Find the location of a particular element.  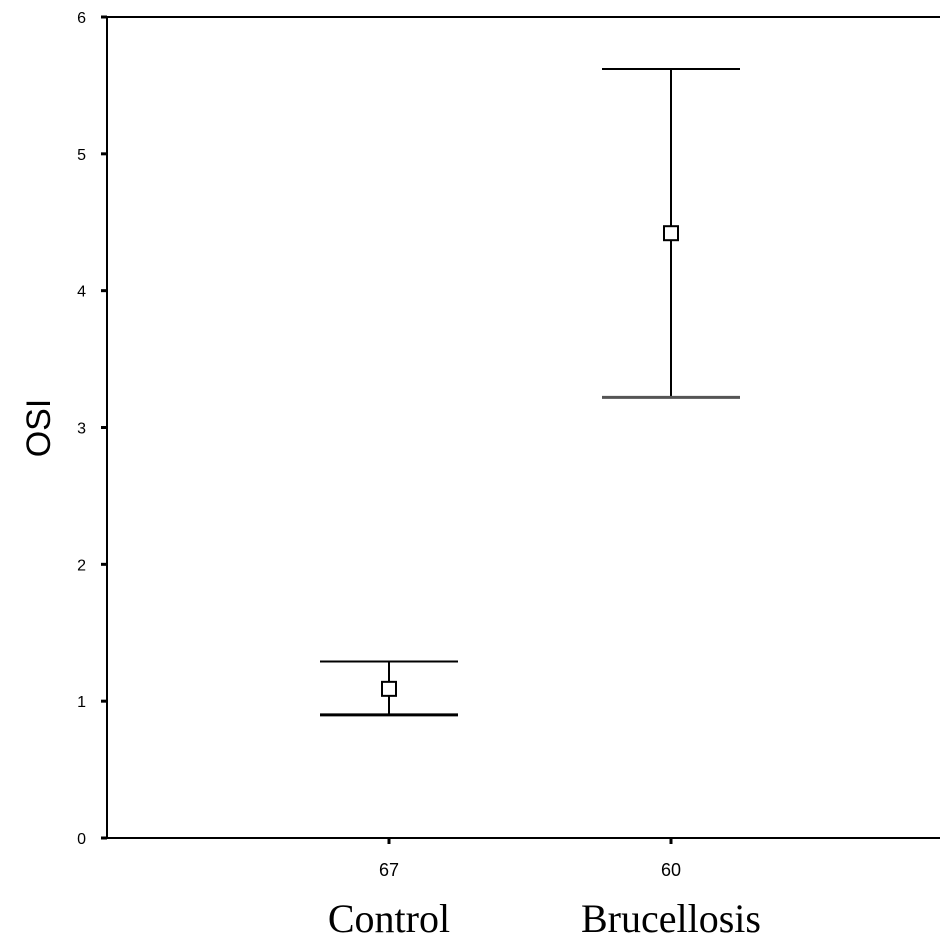

x-ticks: 67 Control 60 Brucellosis is located at coordinates (544, 886).